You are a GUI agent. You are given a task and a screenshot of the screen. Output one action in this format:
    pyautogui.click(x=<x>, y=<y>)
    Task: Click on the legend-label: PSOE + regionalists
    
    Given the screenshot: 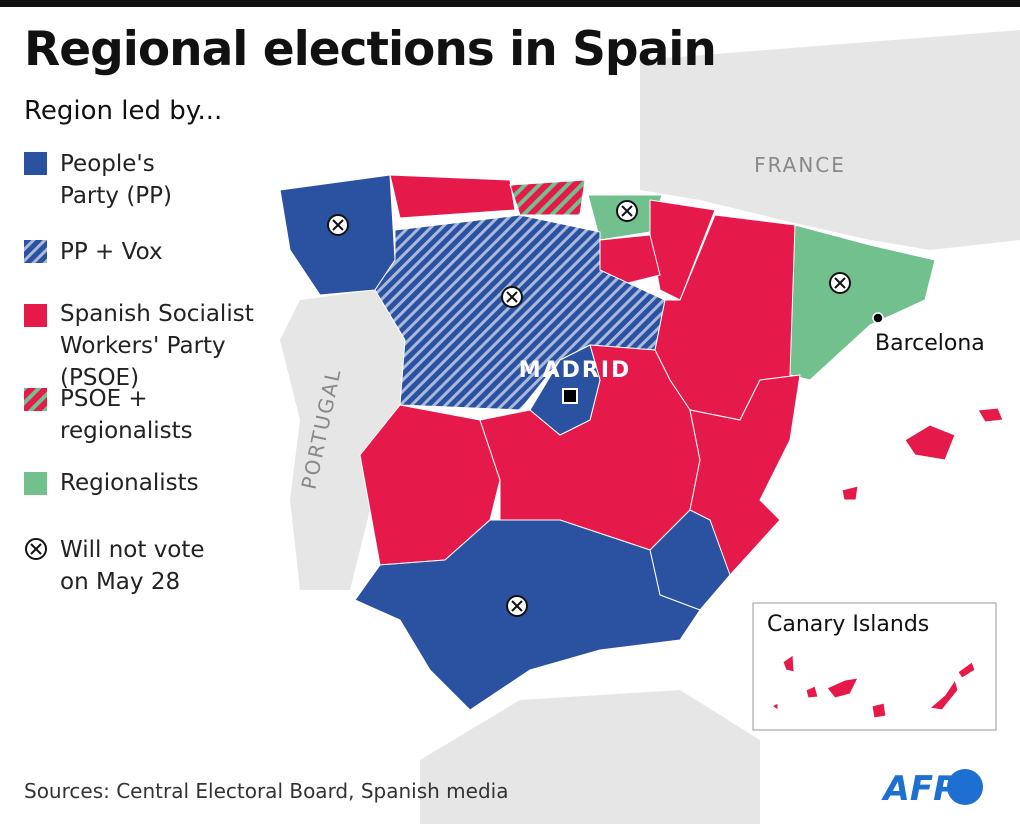 What is the action you would take?
    pyautogui.click(x=126, y=415)
    